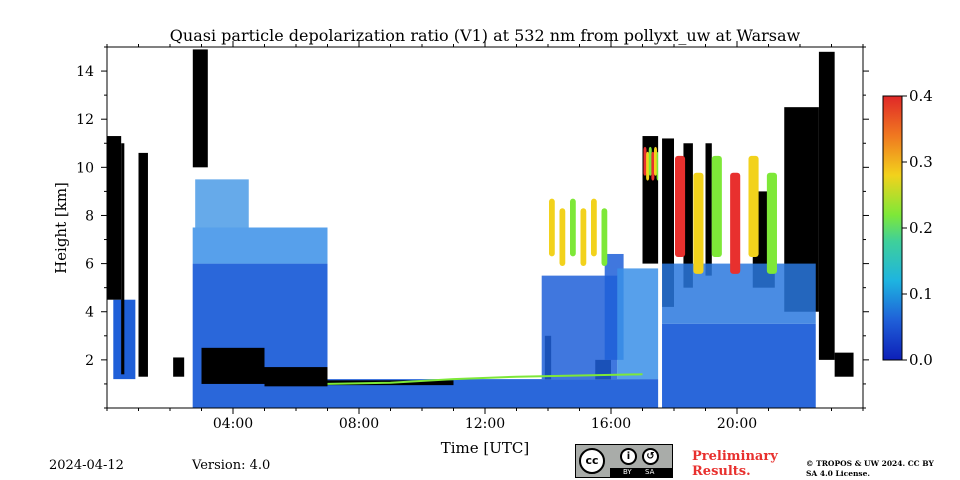  What do you see at coordinates (485, 379) in the screenshot?
I see `boundary-layer-top-line` at bounding box center [485, 379].